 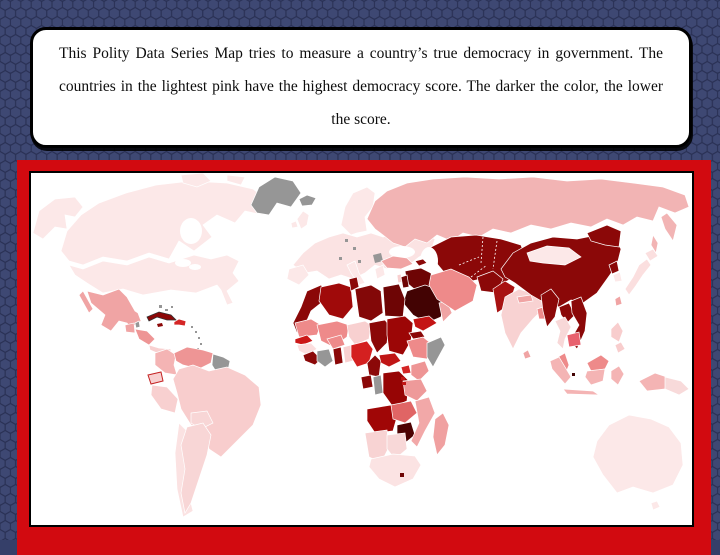 What do you see at coordinates (166, 308) in the screenshot?
I see `region-bahamas` at bounding box center [166, 308].